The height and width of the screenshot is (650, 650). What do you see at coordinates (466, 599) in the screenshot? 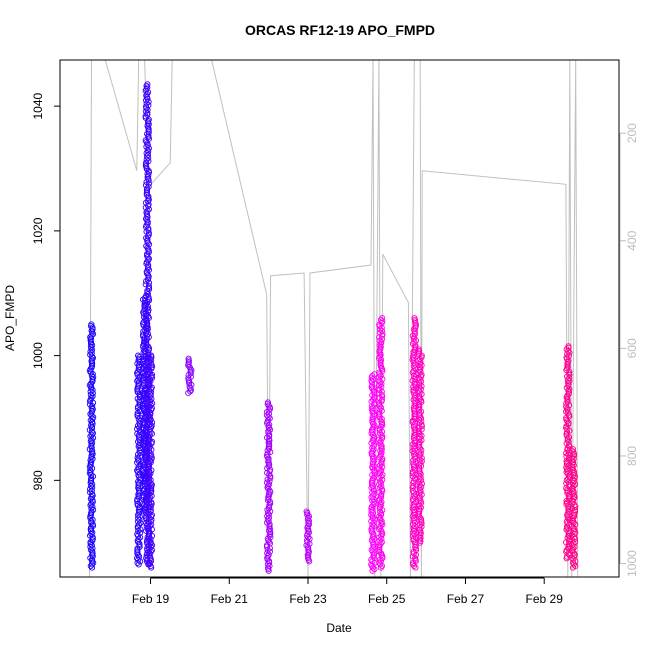
I see `x-tick-label: Feb 27` at bounding box center [466, 599].